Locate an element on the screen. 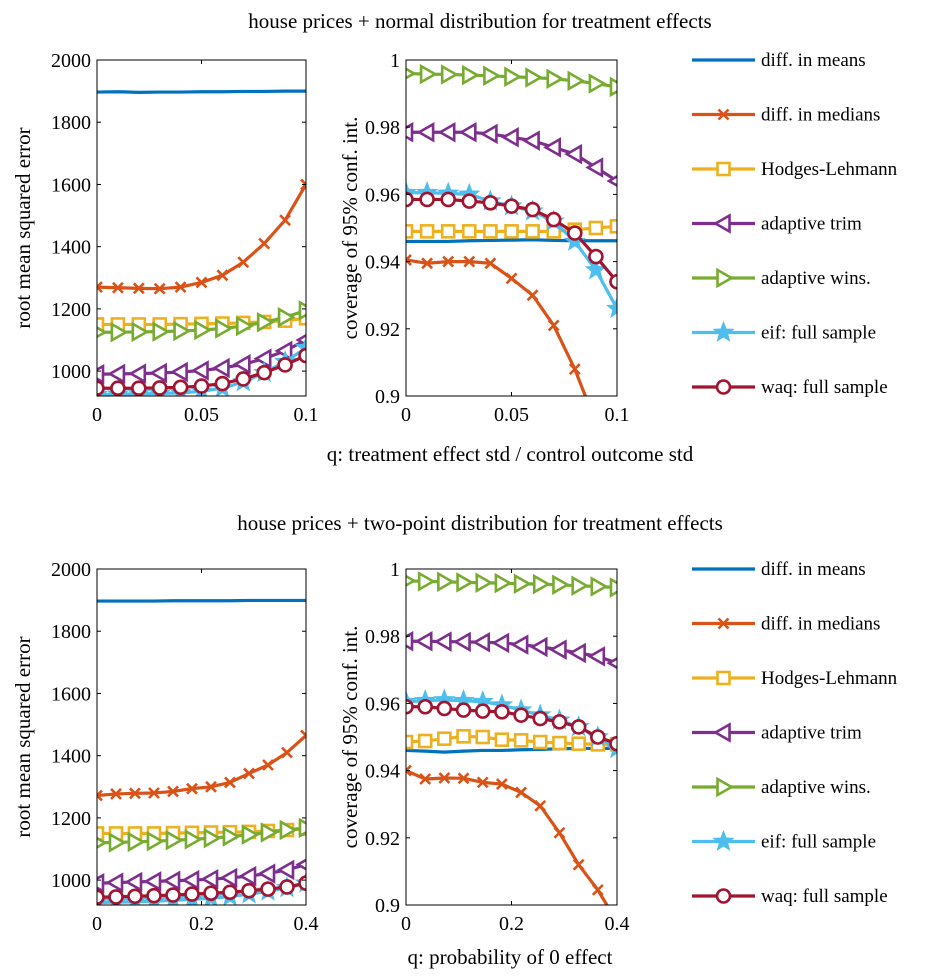 This screenshot has width=939, height=978. legend-hodges-lehmann-marker is located at coordinates (723, 678).